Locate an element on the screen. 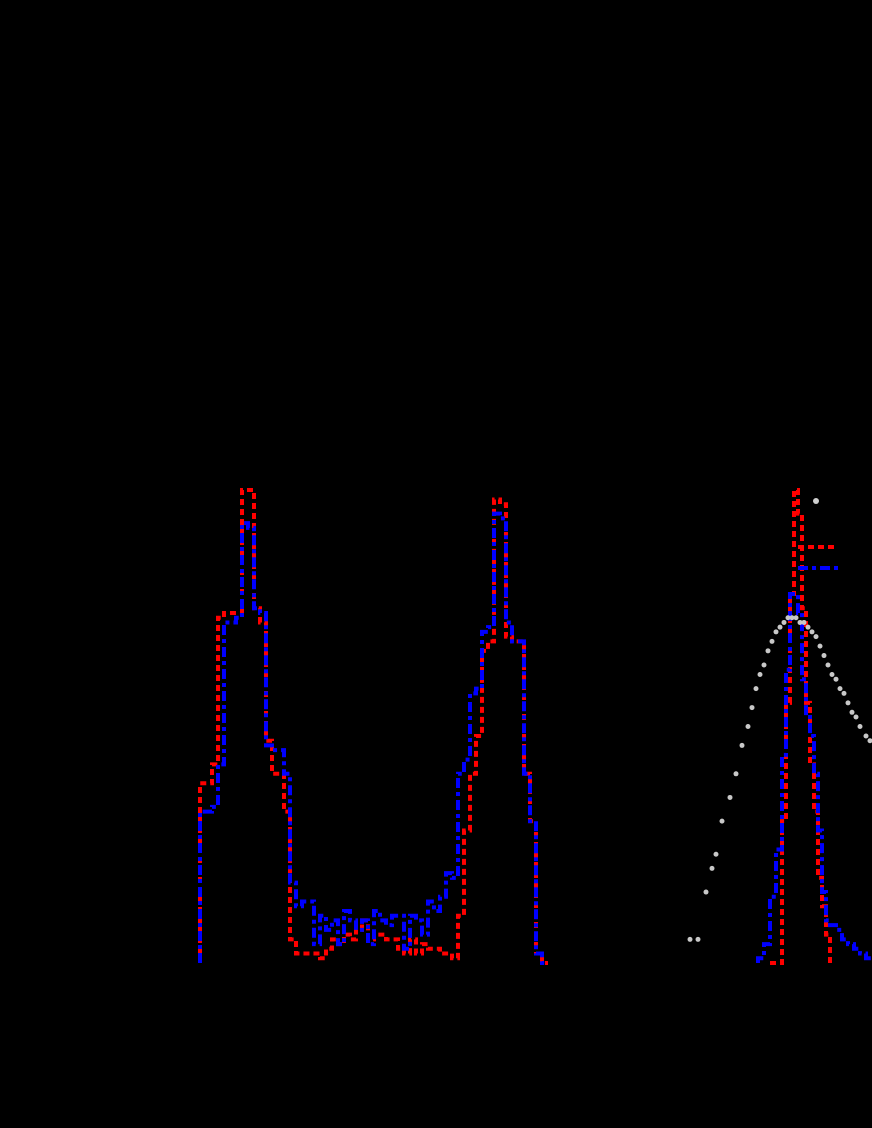  right-histogram-panel is located at coordinates (779, 726).